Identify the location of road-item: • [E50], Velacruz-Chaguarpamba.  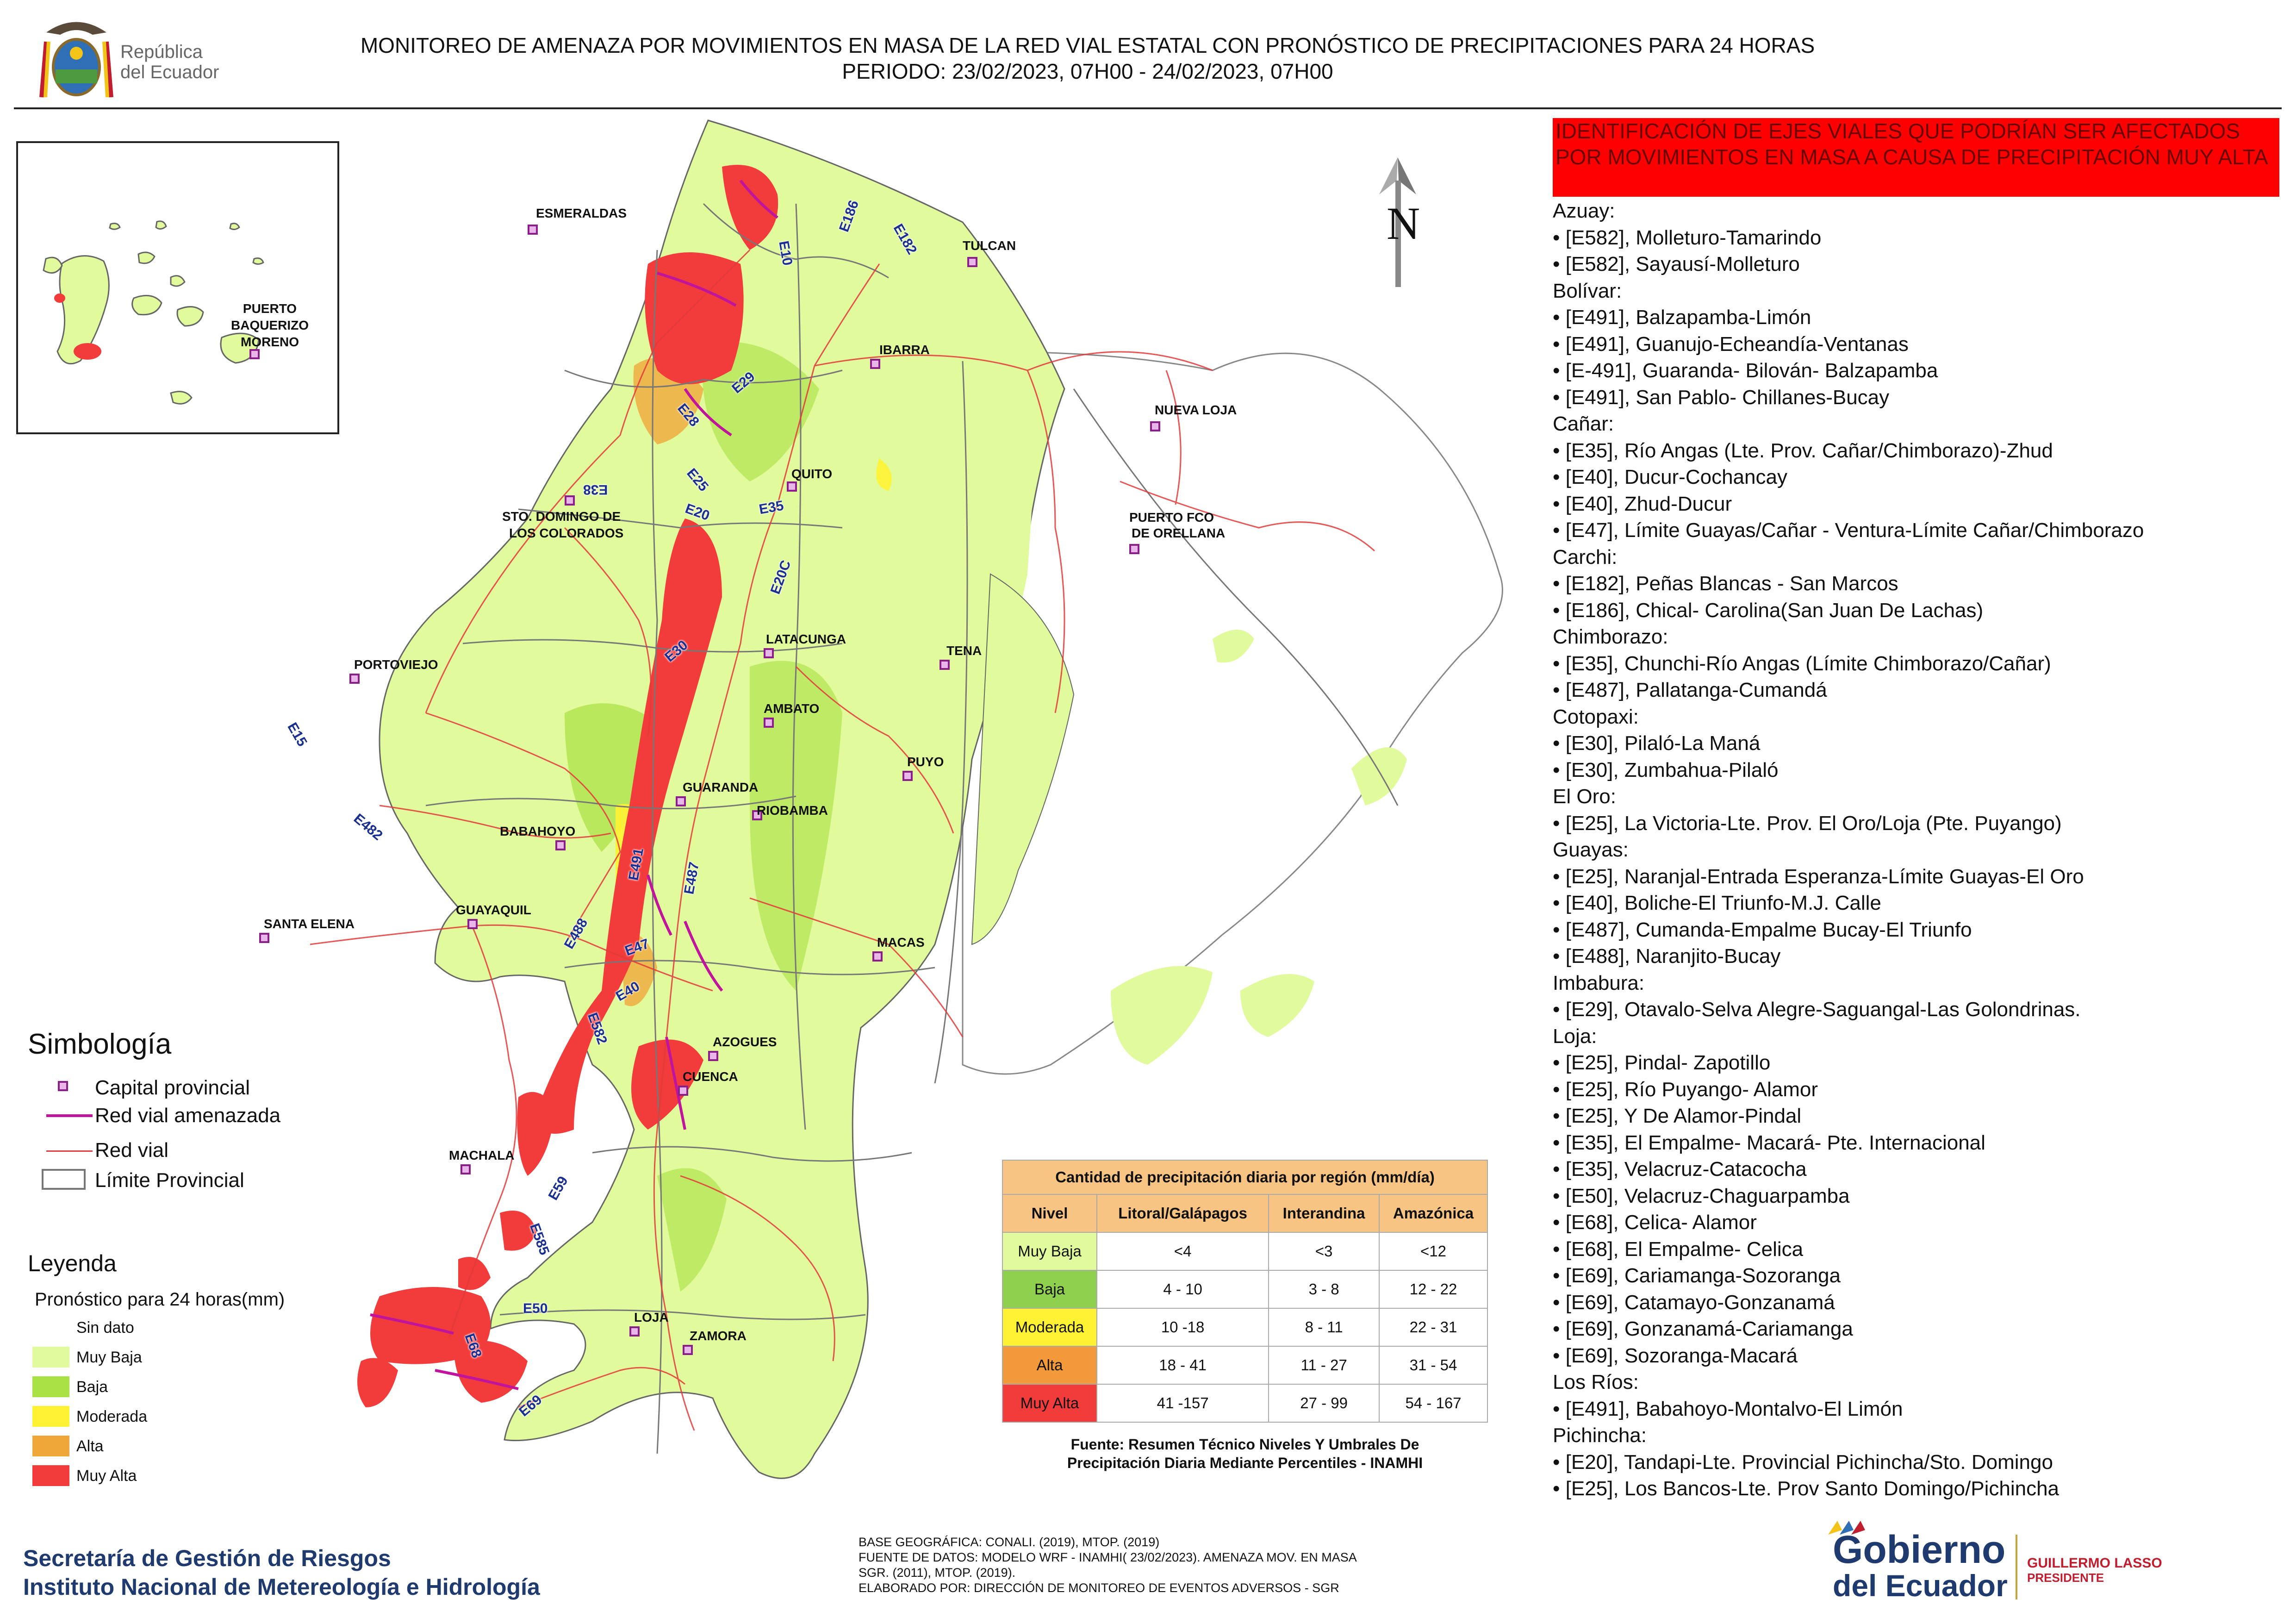
(1701, 1195).